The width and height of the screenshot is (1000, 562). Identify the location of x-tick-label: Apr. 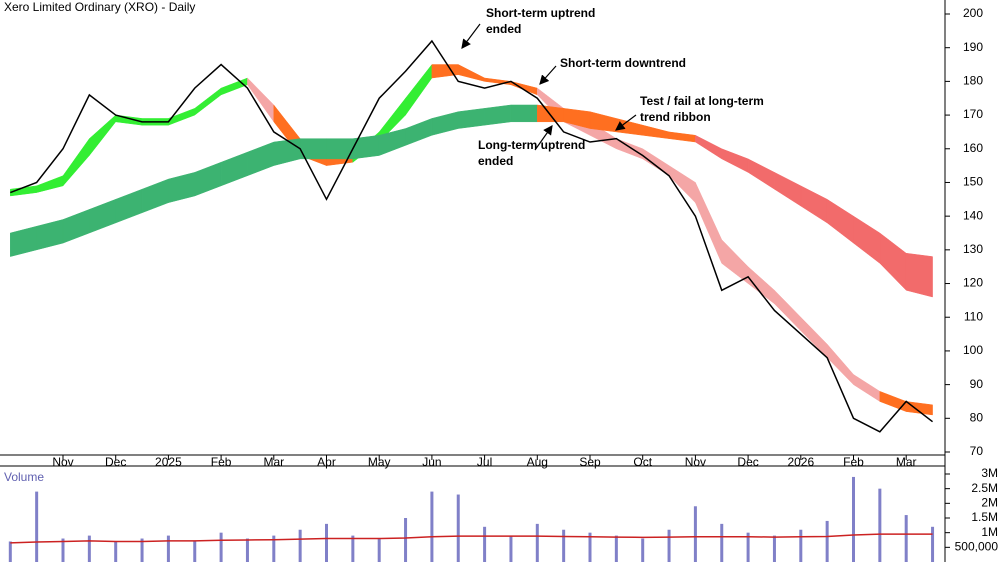
(326, 462).